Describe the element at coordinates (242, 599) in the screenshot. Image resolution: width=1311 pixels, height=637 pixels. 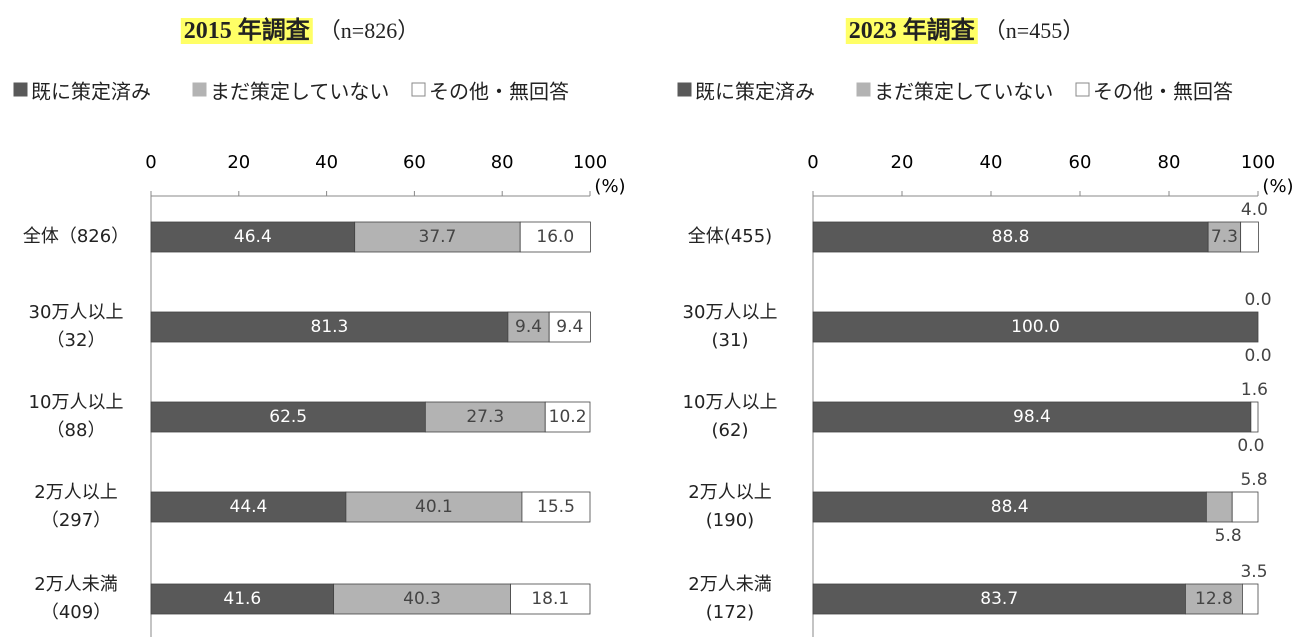
I see `data-label: 41.6` at that location.